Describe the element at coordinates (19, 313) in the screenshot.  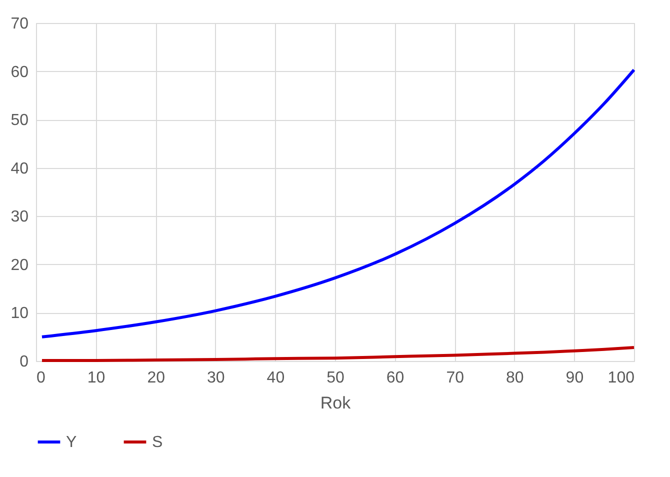
I see `y-tick-label: 10` at that location.